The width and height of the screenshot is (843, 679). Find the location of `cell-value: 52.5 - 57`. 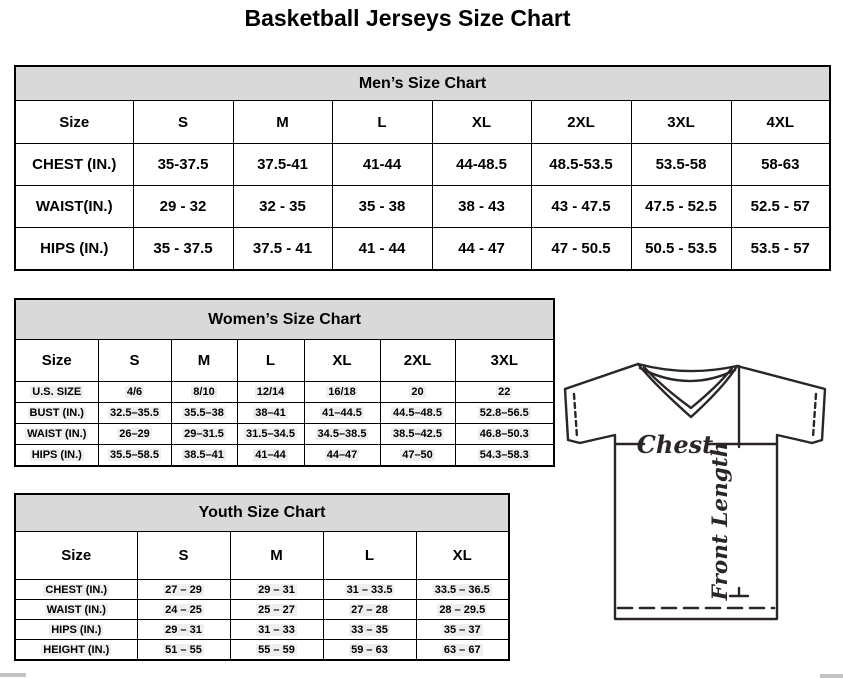

cell-value: 52.5 - 57 is located at coordinates (780, 206).